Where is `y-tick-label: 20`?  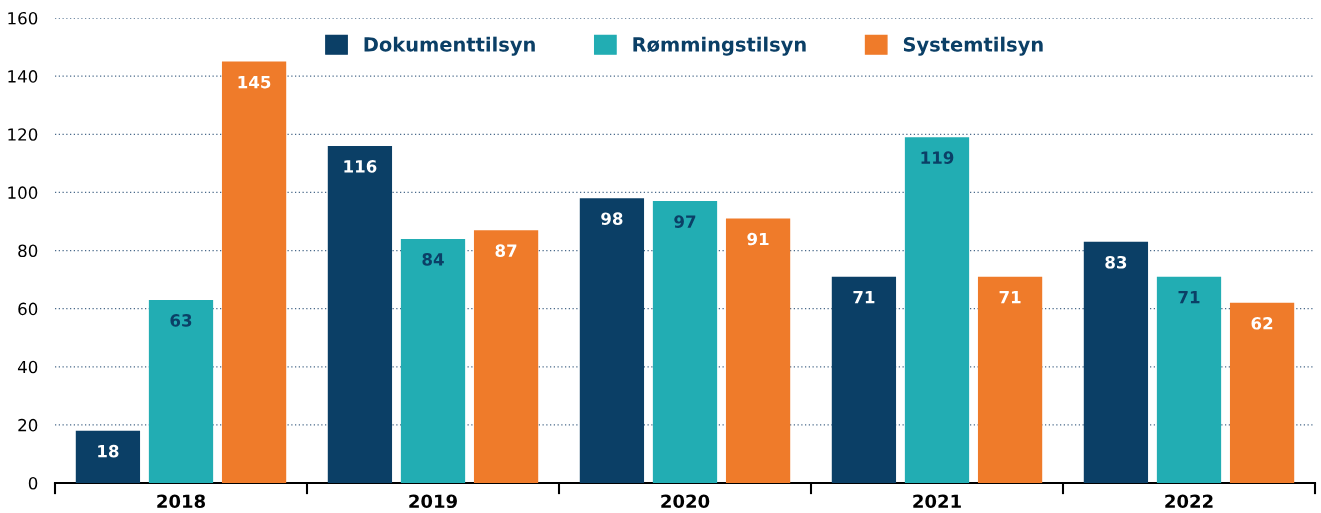 y-tick-label: 20 is located at coordinates (28, 425).